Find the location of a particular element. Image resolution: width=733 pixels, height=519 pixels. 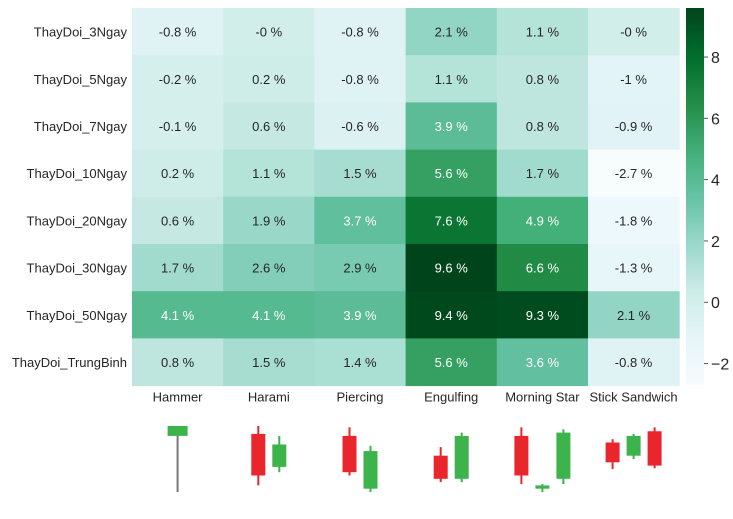

cell-value-label: -0.1 % is located at coordinates (178, 126).